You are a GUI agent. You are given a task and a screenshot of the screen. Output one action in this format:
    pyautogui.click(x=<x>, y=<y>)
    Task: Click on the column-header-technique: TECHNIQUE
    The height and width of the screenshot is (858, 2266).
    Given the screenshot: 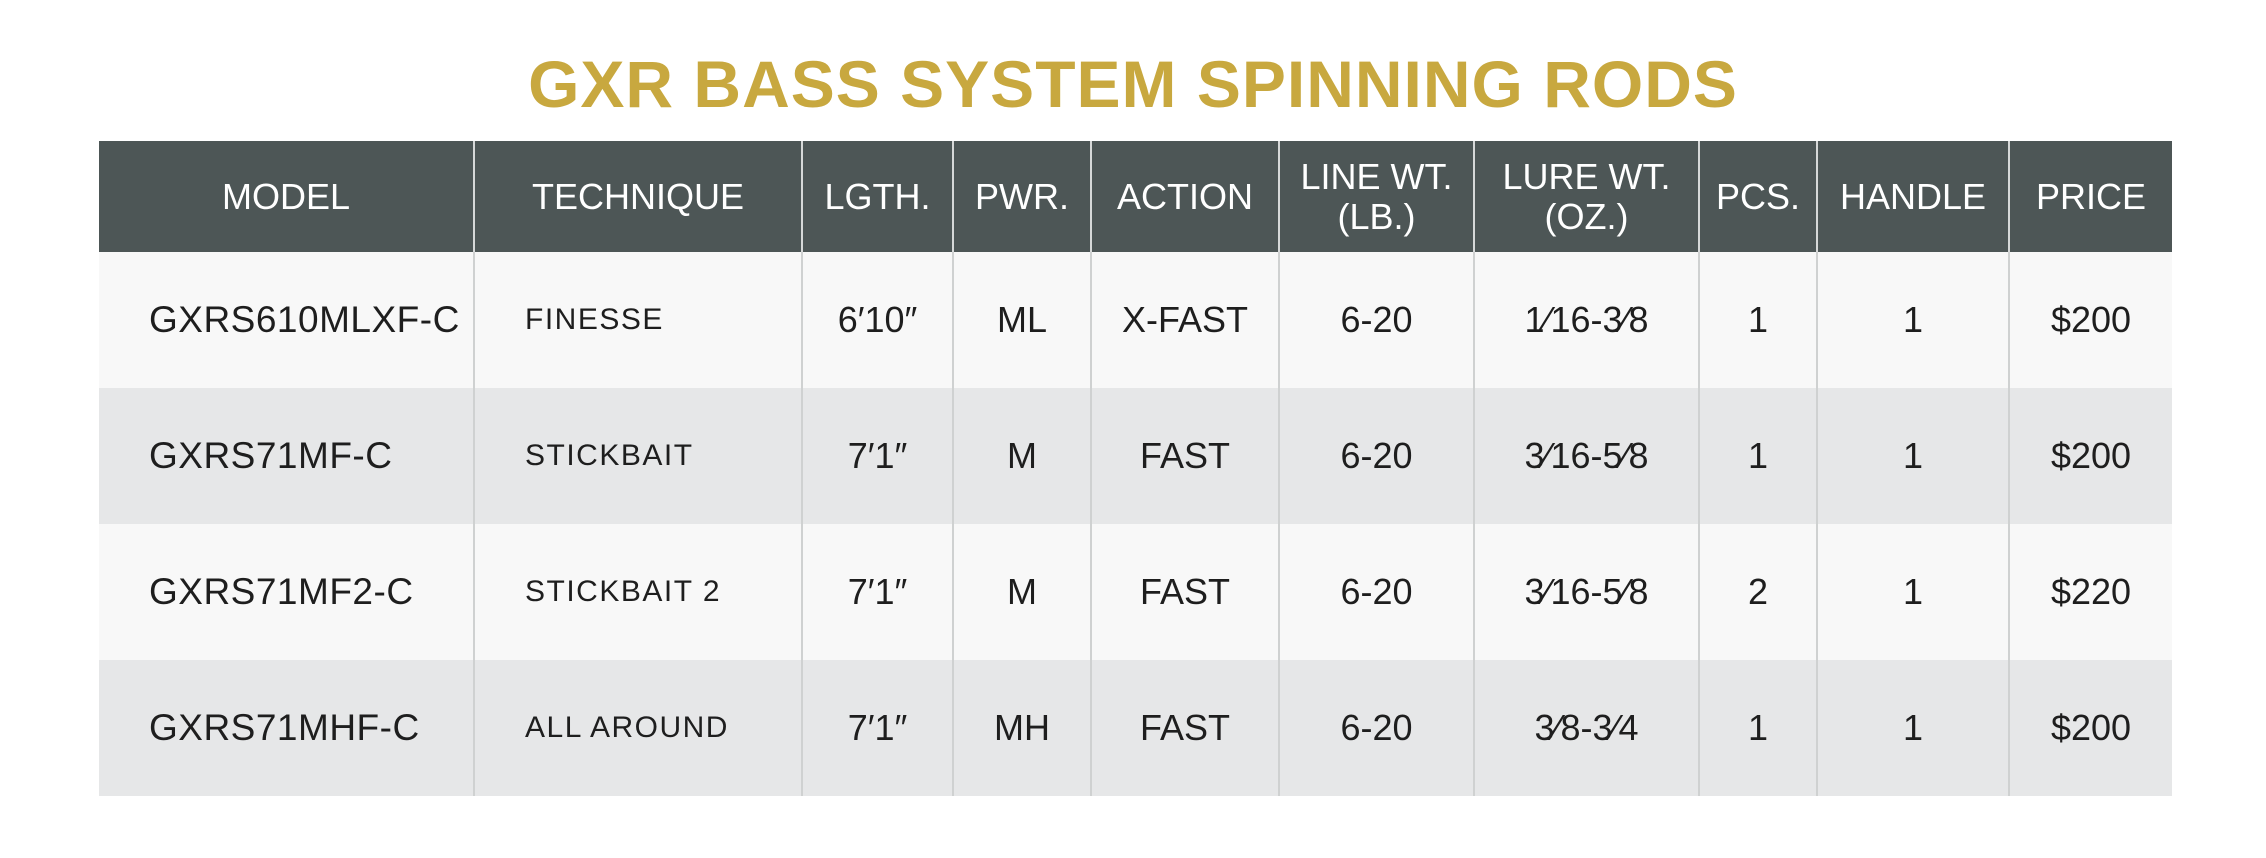 What is the action you would take?
    pyautogui.click(x=637, y=196)
    